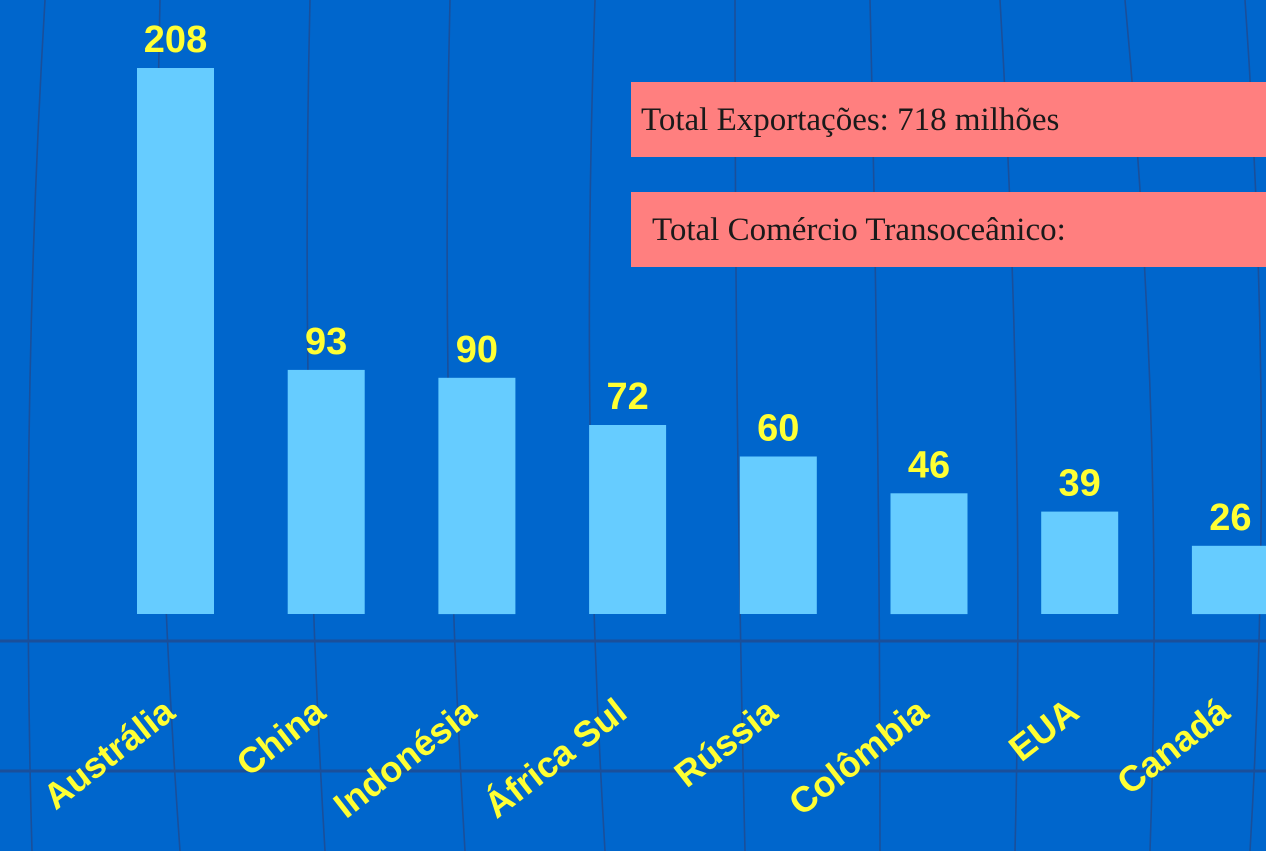 The width and height of the screenshot is (1266, 851). Describe the element at coordinates (477, 350) in the screenshot. I see `data-label-indonesia: 90` at that location.